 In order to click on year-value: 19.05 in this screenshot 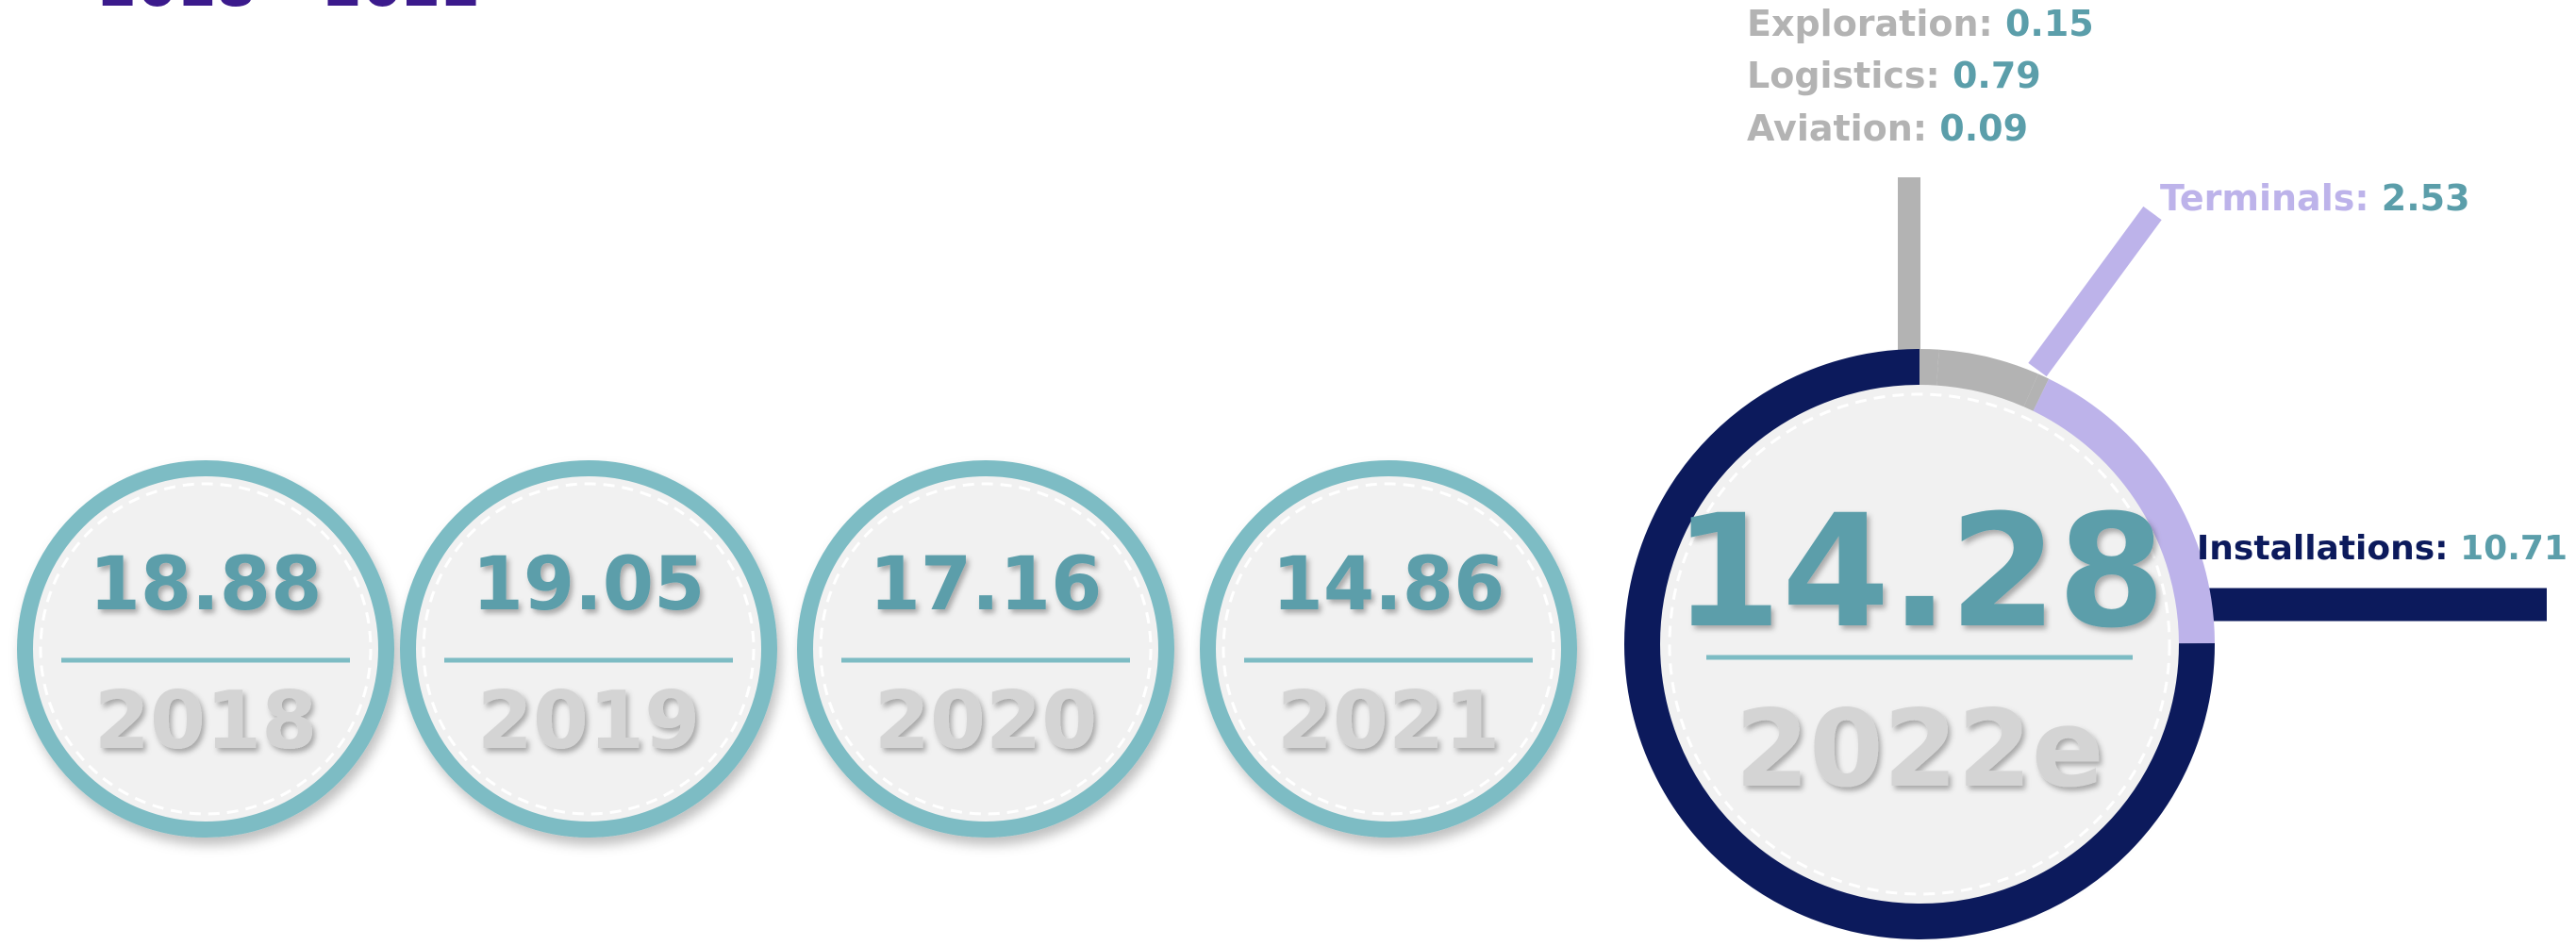, I will do `click(589, 584)`.